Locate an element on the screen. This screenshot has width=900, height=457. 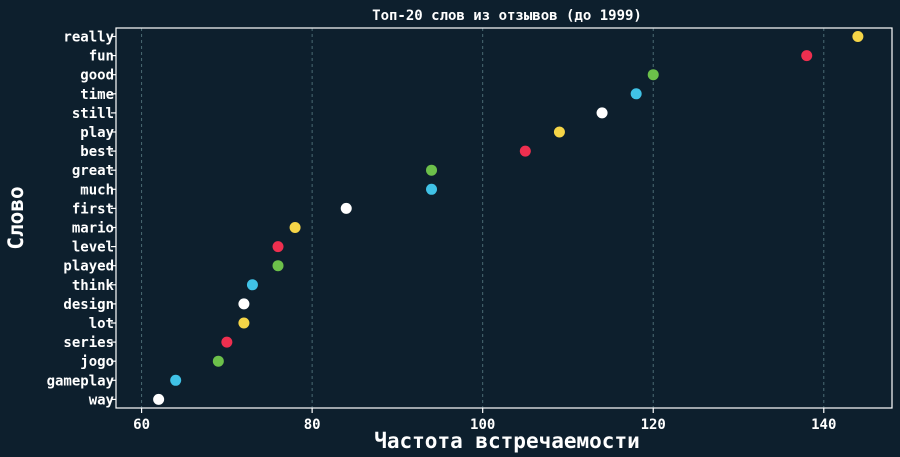
y-tick-label: series is located at coordinates (88, 343).